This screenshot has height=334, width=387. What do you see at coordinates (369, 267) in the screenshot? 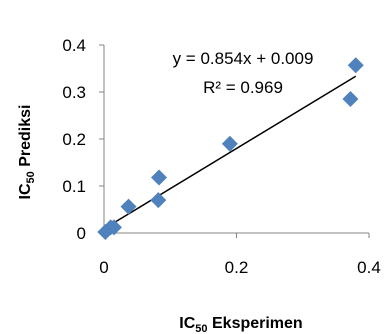
I see `x-tick-label: 0.4` at bounding box center [369, 267].